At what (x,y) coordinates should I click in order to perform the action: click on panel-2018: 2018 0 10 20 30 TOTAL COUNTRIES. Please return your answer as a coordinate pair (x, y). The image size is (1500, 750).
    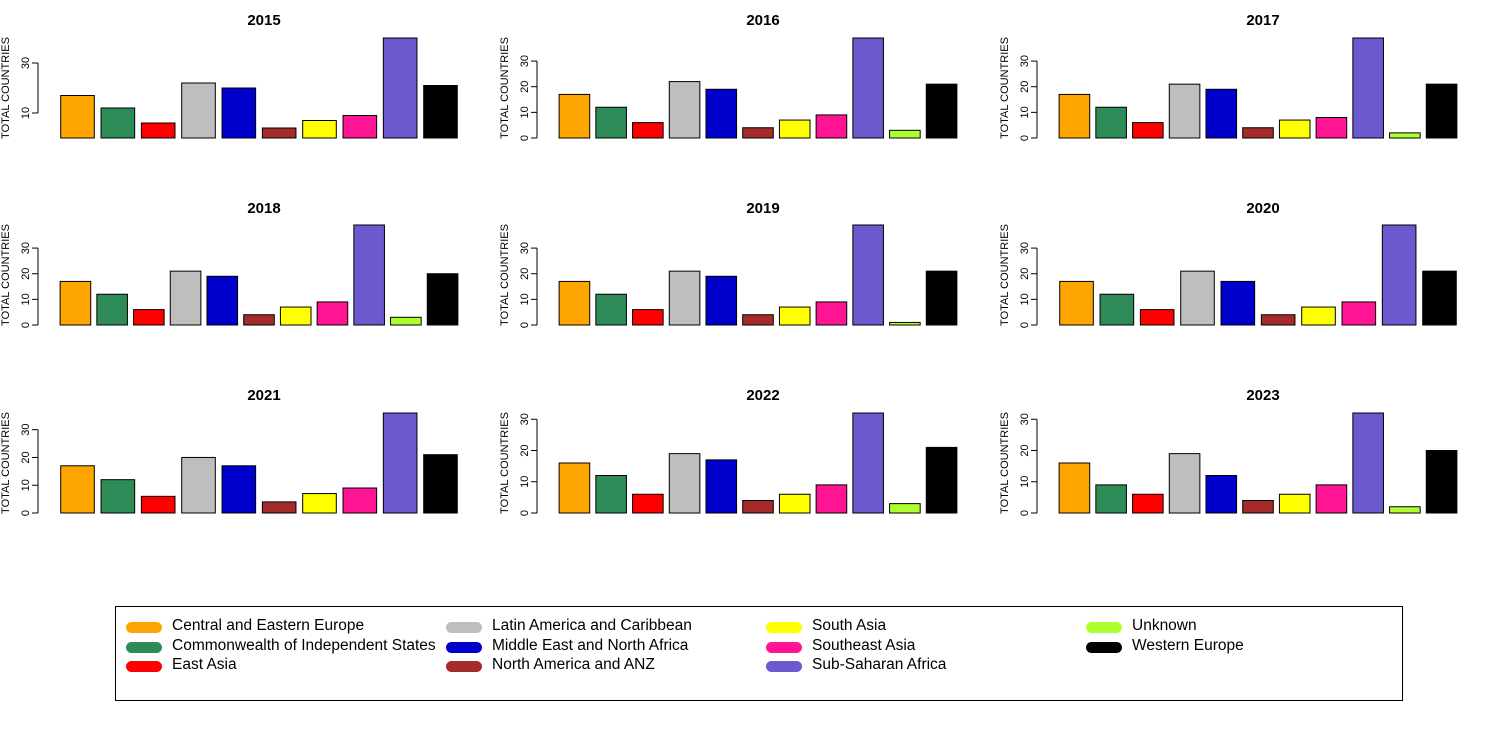
    Looking at the image, I should click on (229, 264).